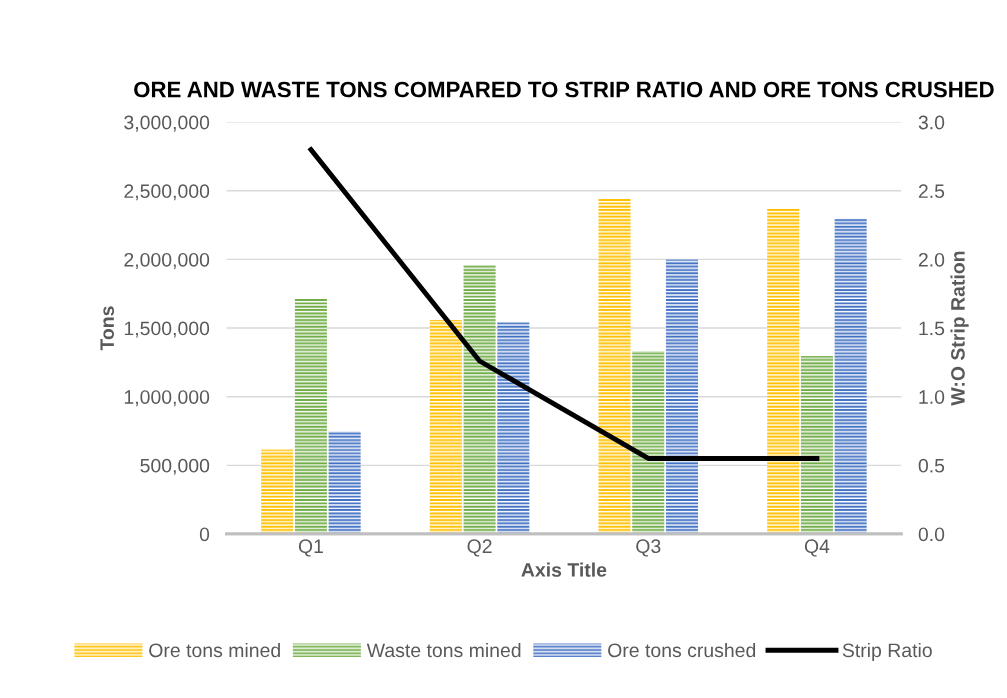 The height and width of the screenshot is (698, 1007). Describe the element at coordinates (167, 192) in the screenshot. I see `y-tick-label: 2,500,000` at that location.